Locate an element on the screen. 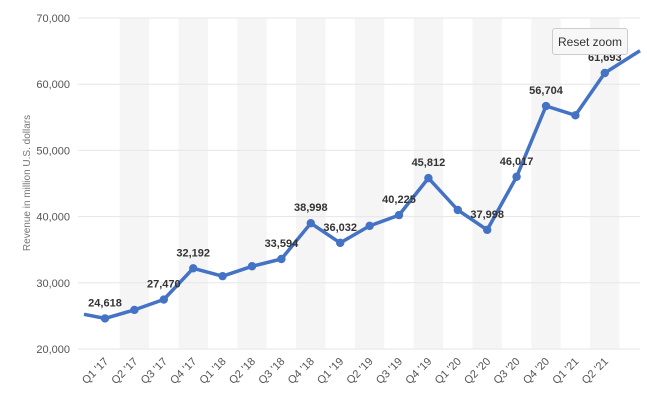 The height and width of the screenshot is (408, 647). x-tick-label: Q2 '17 is located at coordinates (124, 371).